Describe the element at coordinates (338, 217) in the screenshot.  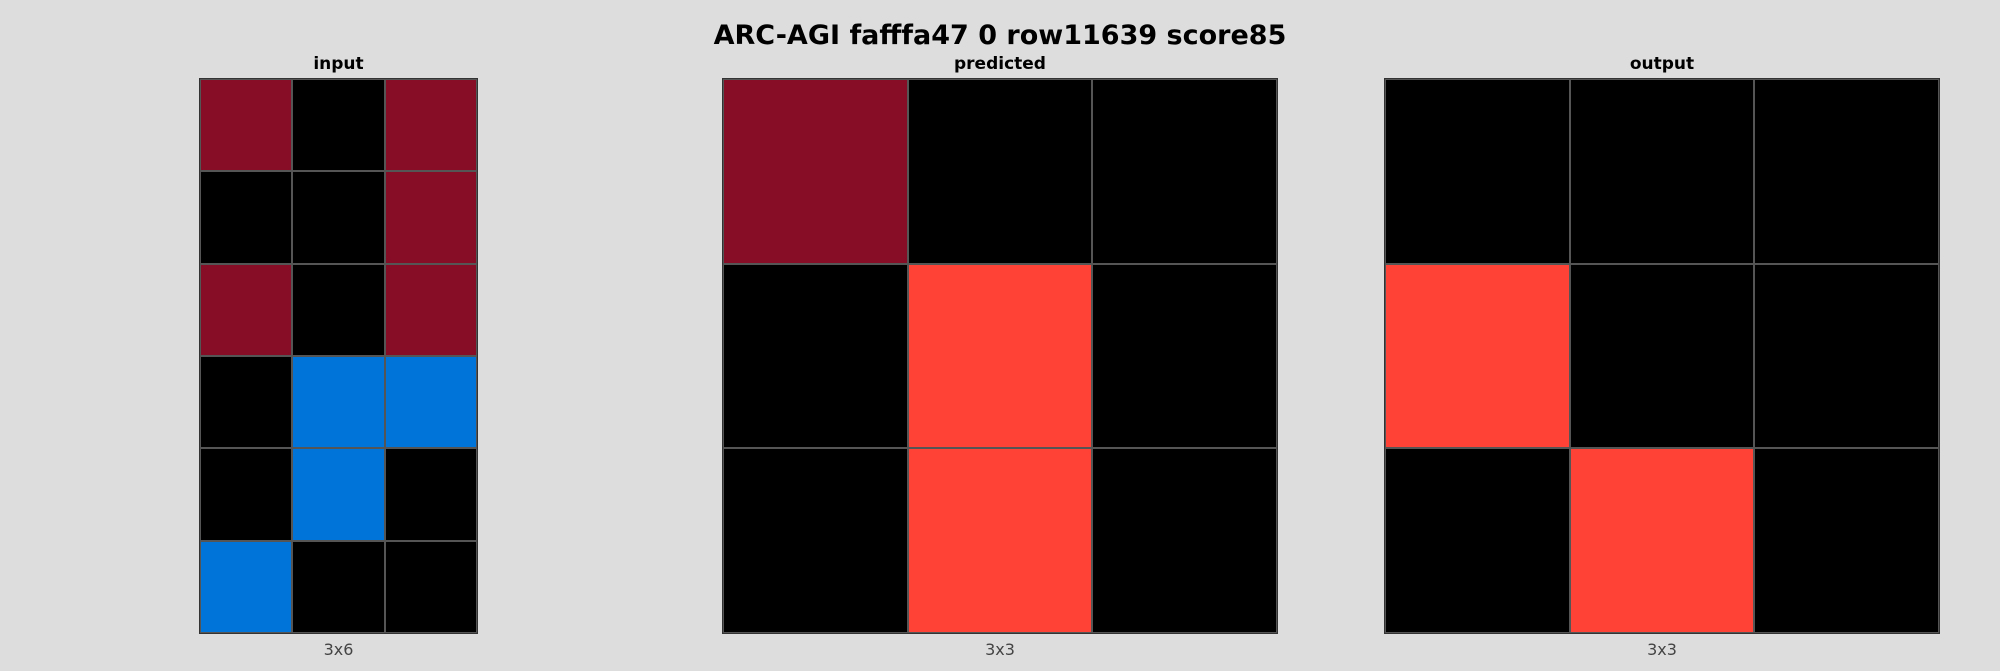
I see `input-cell-r1-c1` at that location.